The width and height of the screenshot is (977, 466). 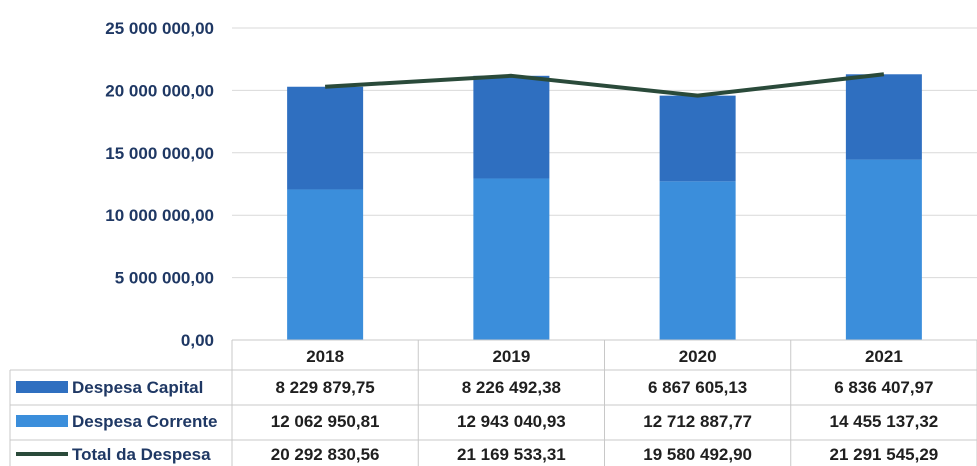 What do you see at coordinates (325, 454) in the screenshot?
I see `data-label: 20 292 830,56` at bounding box center [325, 454].